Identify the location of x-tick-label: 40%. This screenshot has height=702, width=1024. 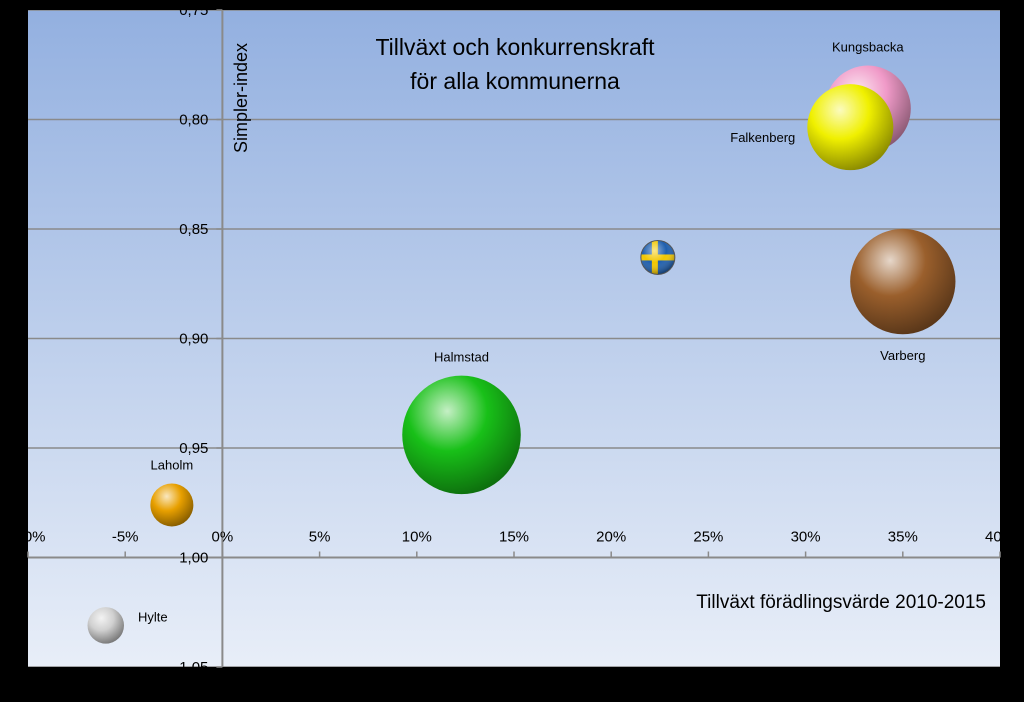
(1000, 537).